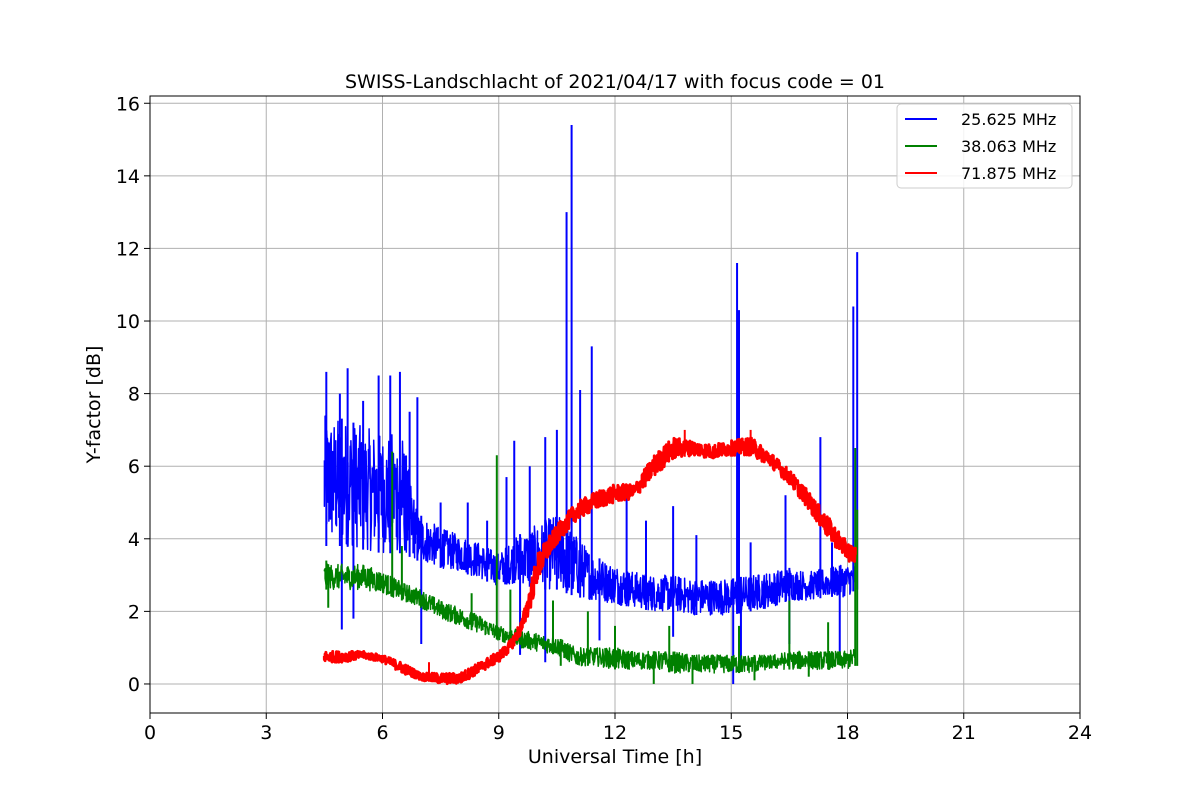 Image resolution: width=1200 pixels, height=800 pixels. Describe the element at coordinates (1008, 119) in the screenshot. I see `legend-label: 25.625 MHz` at that location.